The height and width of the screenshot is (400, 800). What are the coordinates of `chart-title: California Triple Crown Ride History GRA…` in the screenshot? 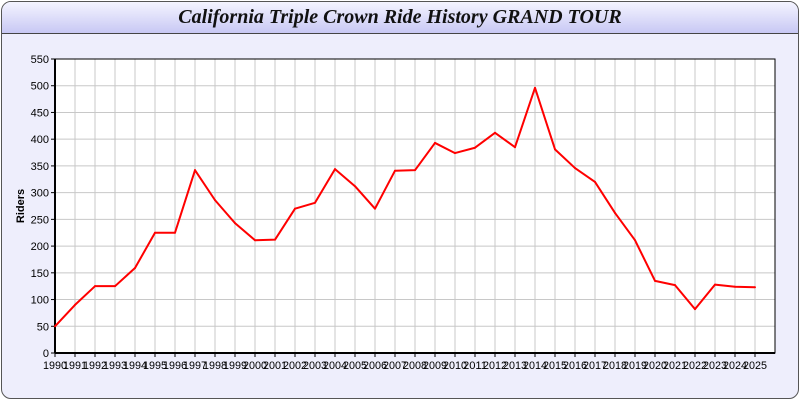 It's located at (400, 17).